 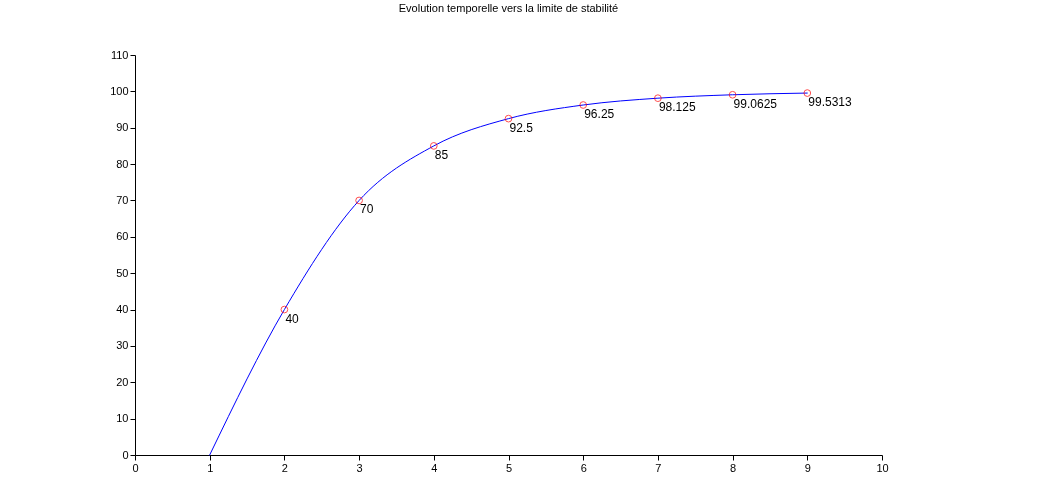 What do you see at coordinates (122, 345) in the screenshot?
I see `y-tick-label: 30` at bounding box center [122, 345].